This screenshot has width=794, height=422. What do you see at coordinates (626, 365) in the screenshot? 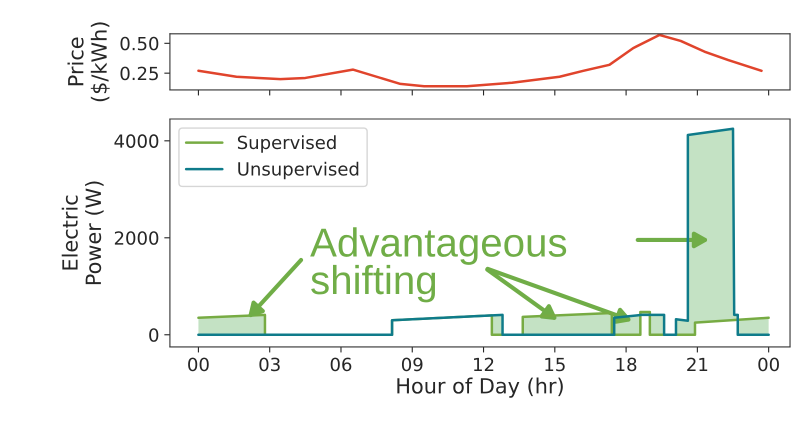
I see `x-tick-label: 18` at bounding box center [626, 365].